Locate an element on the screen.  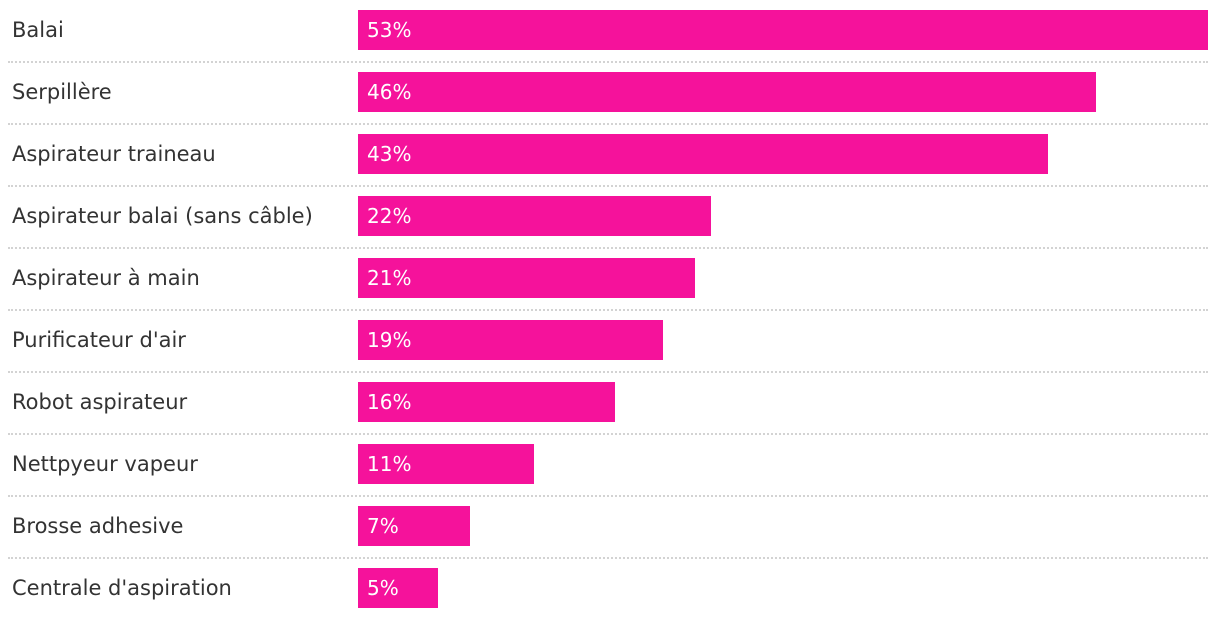
bar: 43% is located at coordinates (703, 154).